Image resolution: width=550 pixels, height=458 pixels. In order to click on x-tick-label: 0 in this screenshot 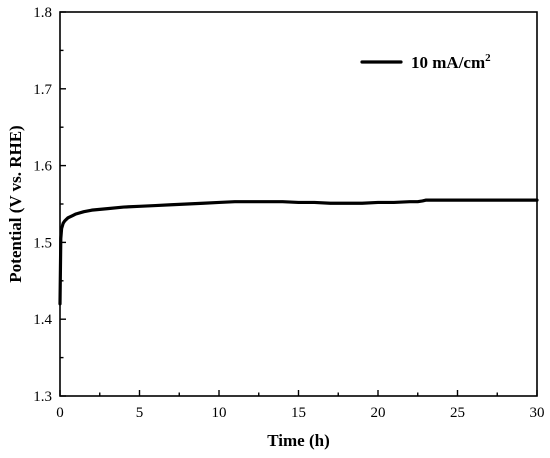, I will do `click(60, 413)`.